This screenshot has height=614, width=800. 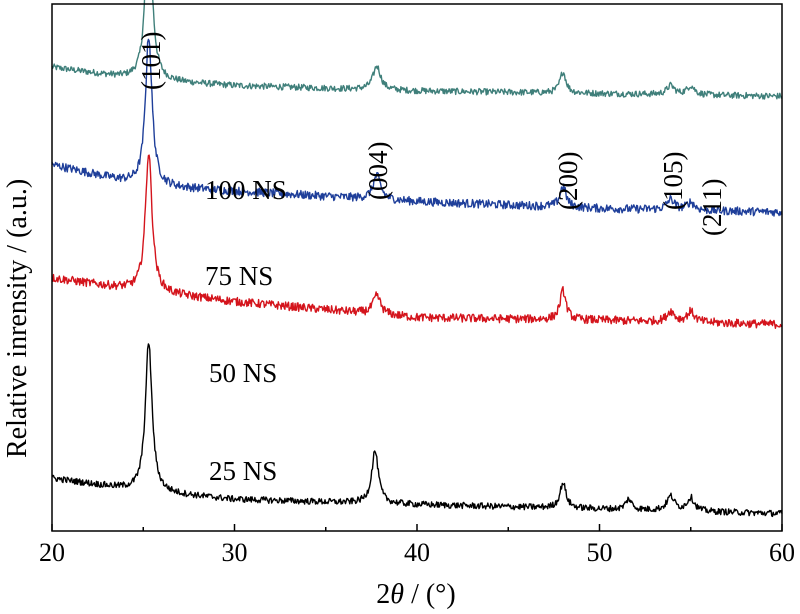 What do you see at coordinates (246, 330) in the screenshot?
I see `series-labels-group: 100 NS 75 NS 50 NS 25 NS` at bounding box center [246, 330].